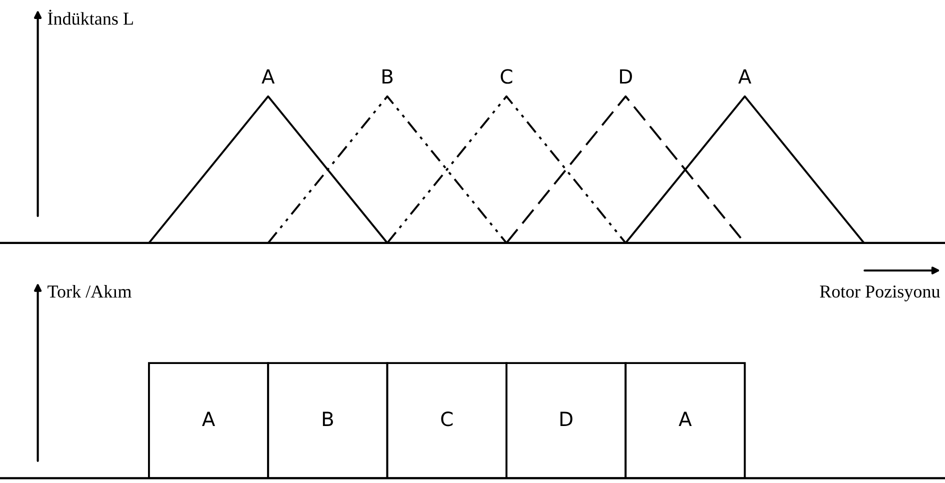 The height and width of the screenshot is (483, 945). I want to click on series-label: D, so click(626, 76).